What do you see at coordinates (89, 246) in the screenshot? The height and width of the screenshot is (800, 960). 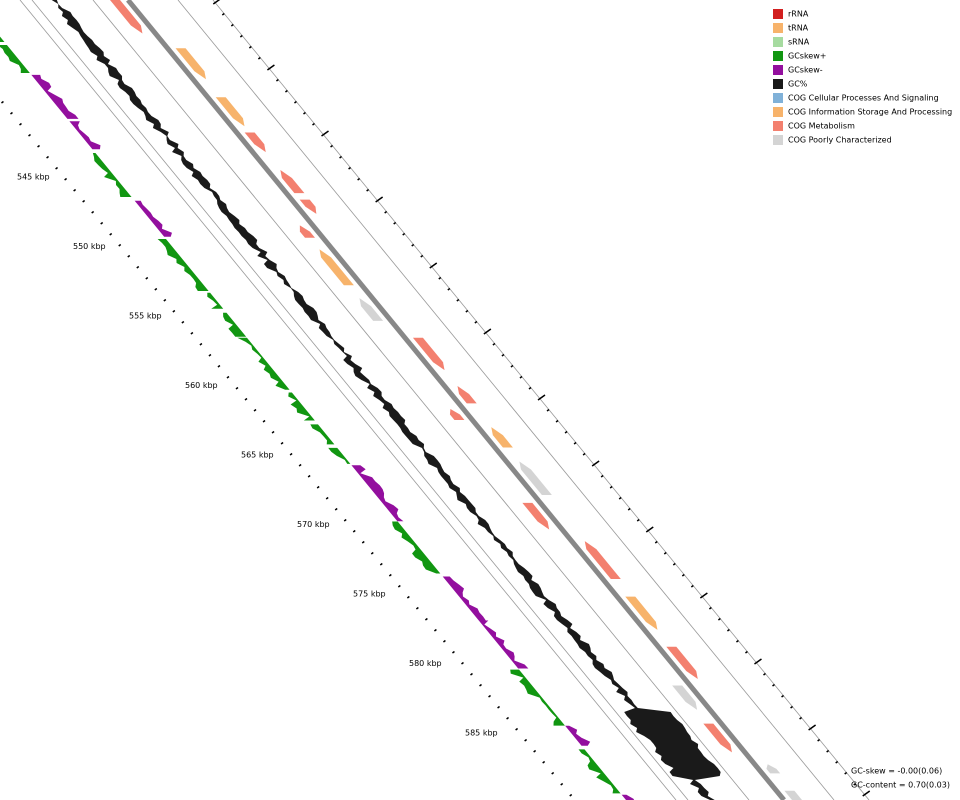 I see `scale-label: 550 kbp` at bounding box center [89, 246].